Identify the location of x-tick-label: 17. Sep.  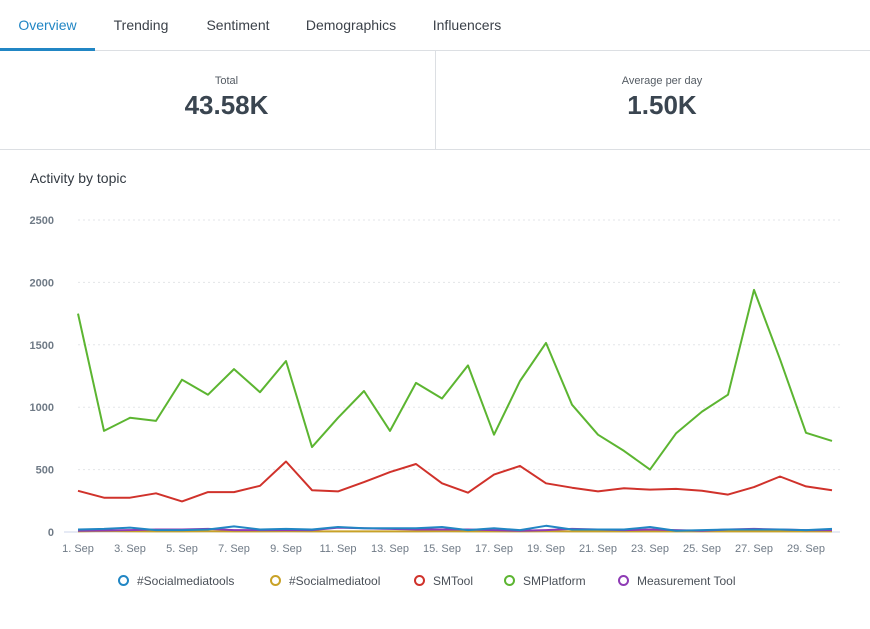
(494, 549).